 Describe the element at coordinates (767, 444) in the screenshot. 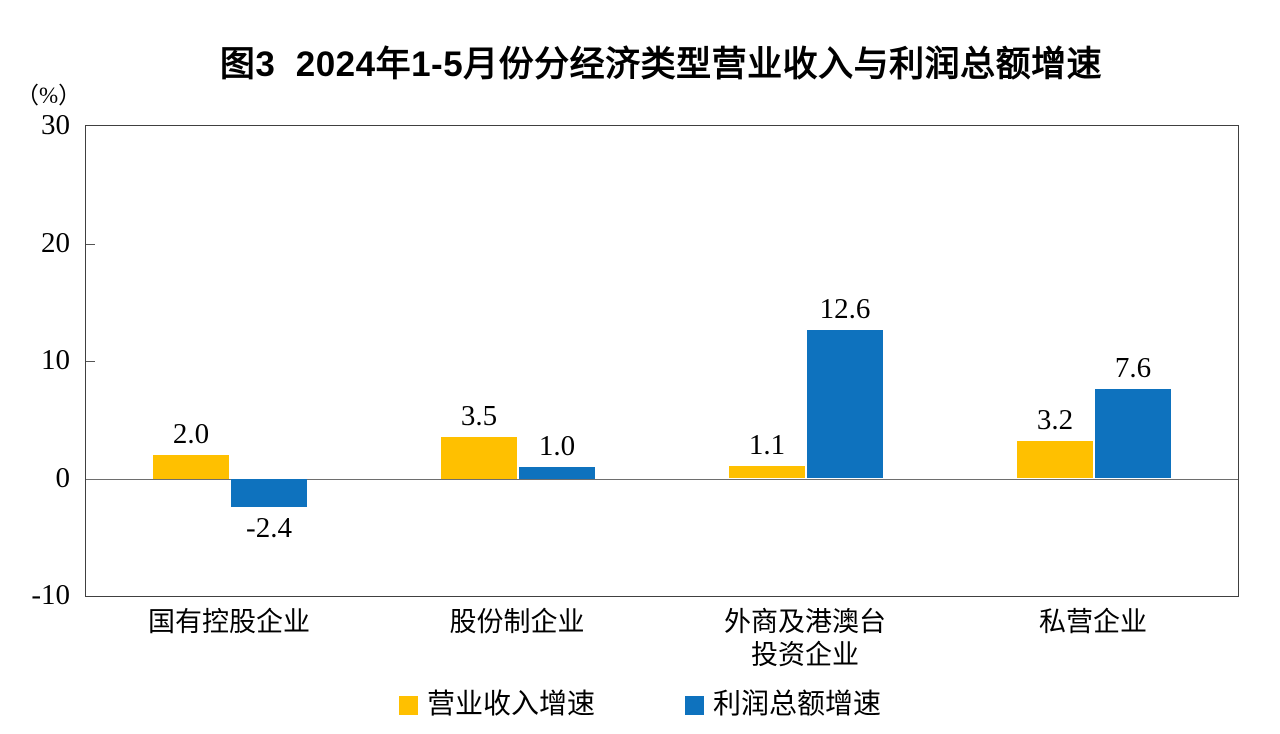

I see `bar-value-label: 1.1` at that location.